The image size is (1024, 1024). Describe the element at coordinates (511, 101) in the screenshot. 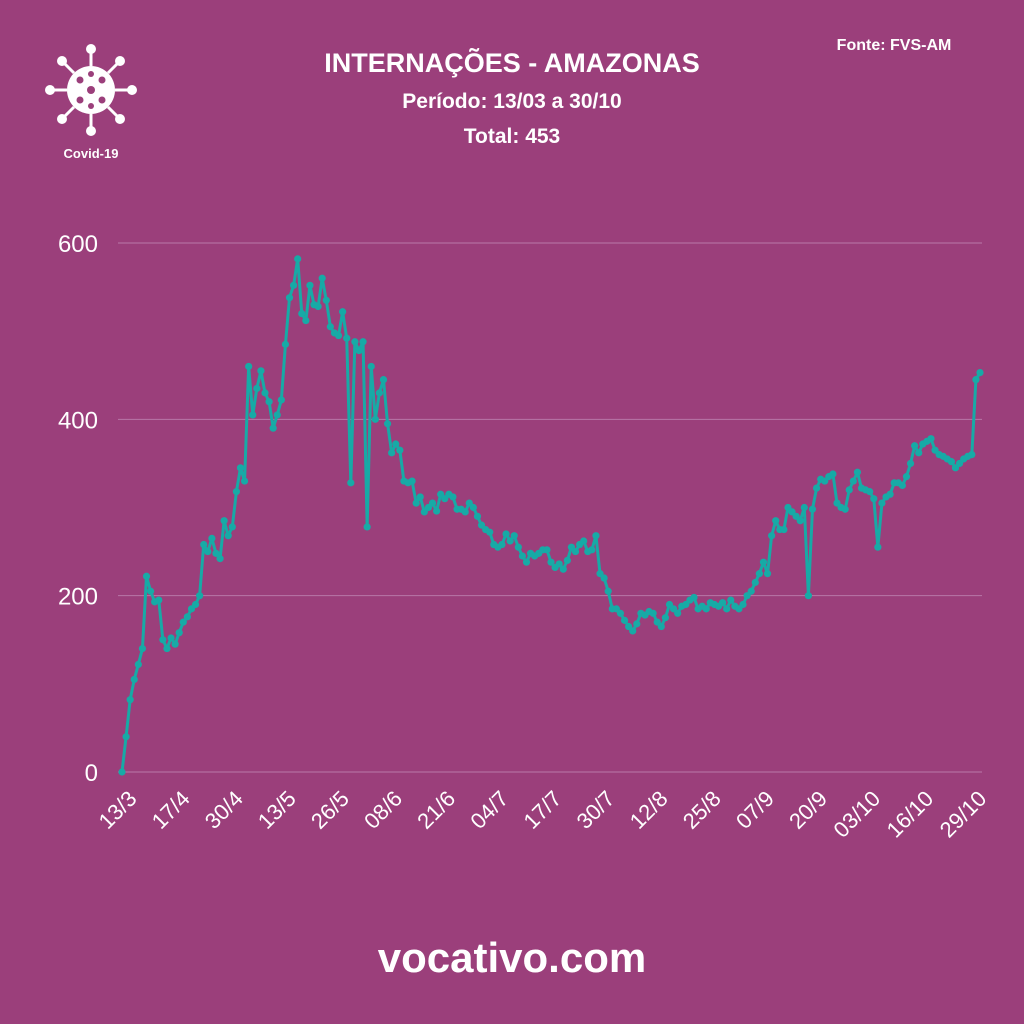

I see `chart-subtitle: Período: 13/03 a 30/10` at that location.